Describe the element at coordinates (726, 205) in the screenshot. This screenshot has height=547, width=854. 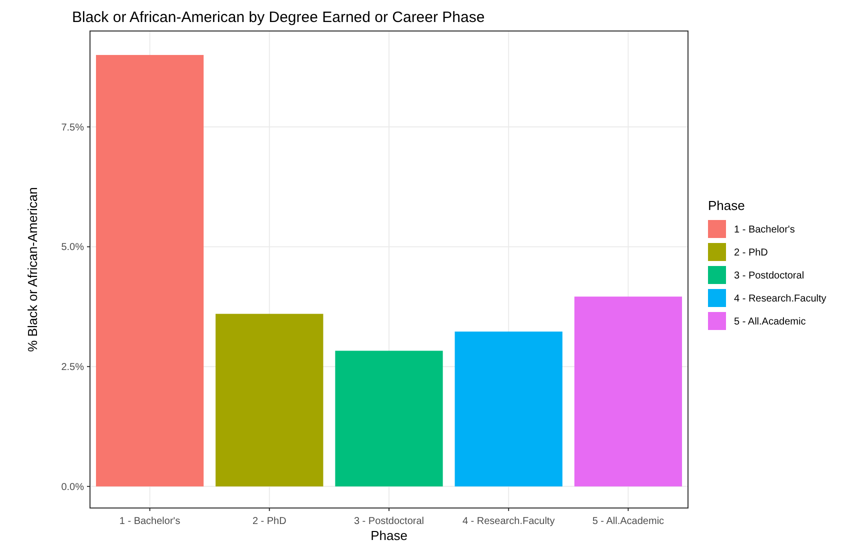
I see `legend-title: Phase` at that location.